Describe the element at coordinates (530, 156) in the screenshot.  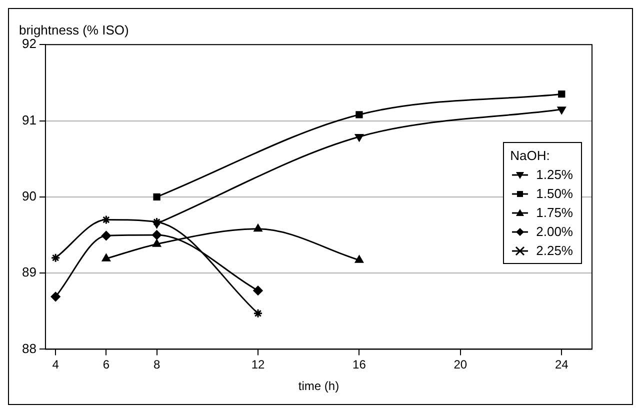
I see `legend-title: NaOH:` at that location.